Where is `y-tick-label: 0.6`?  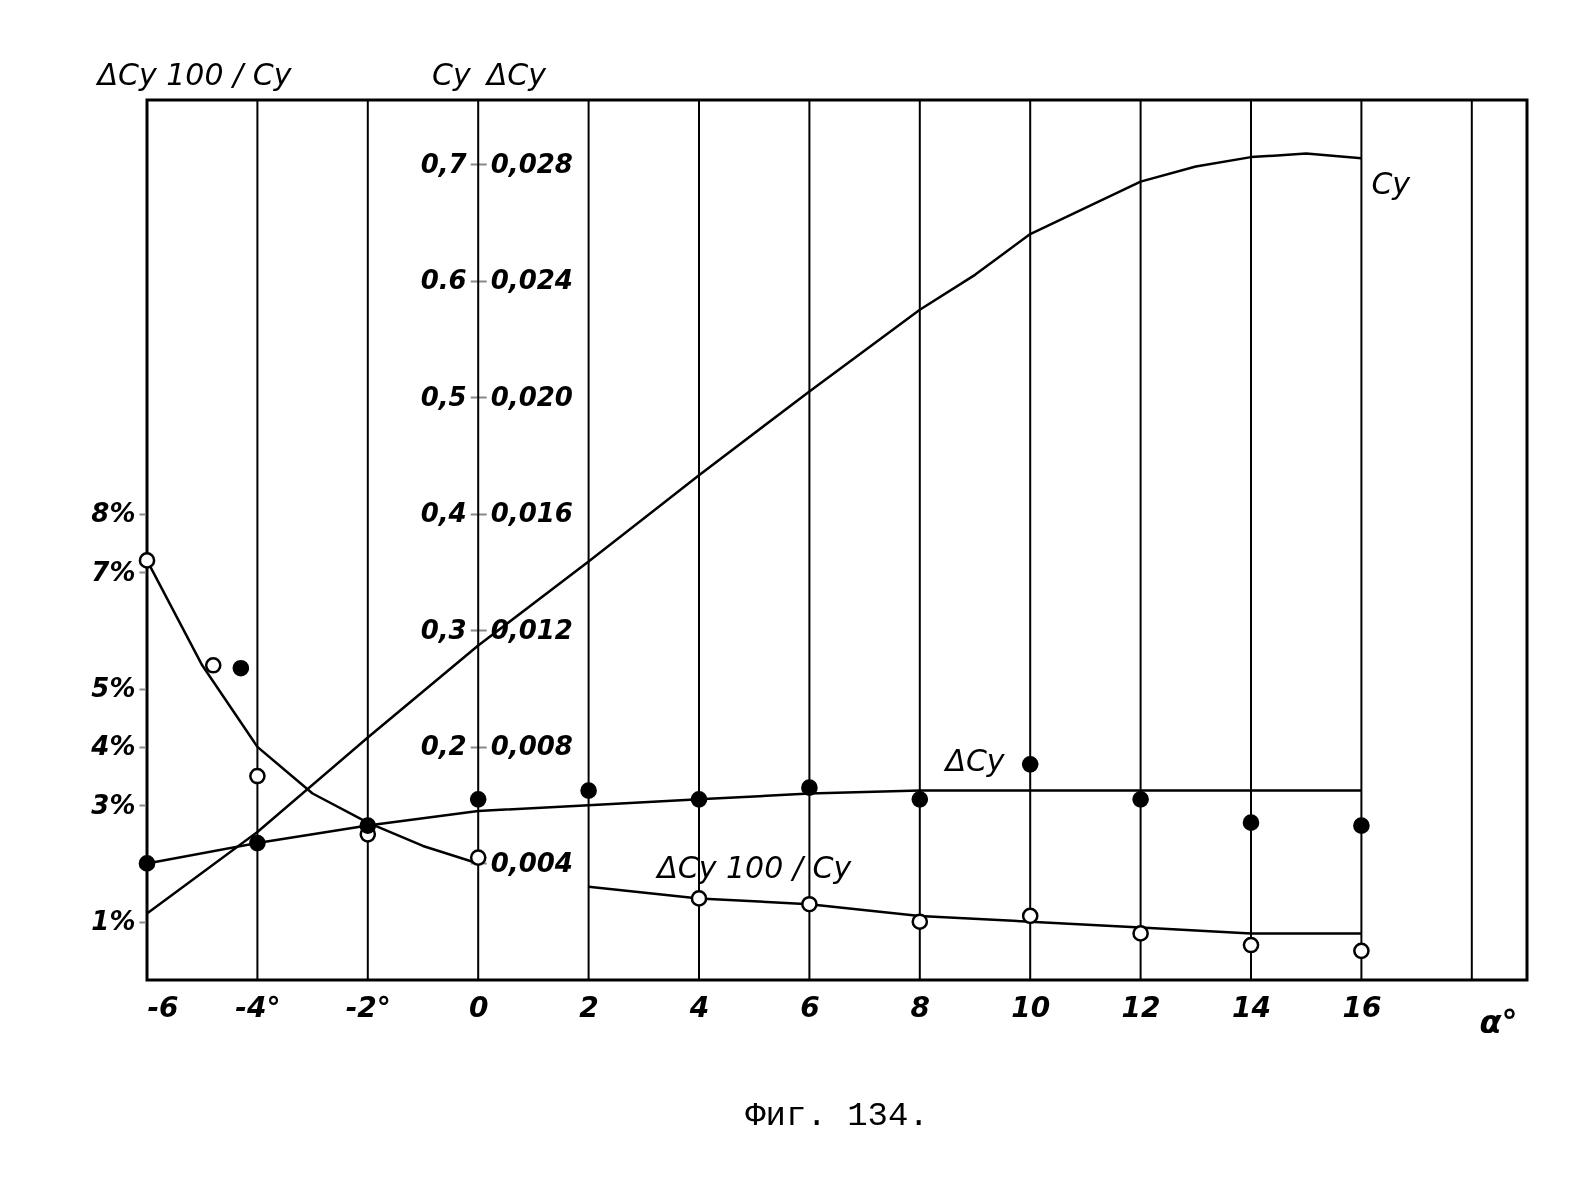
y-tick-label: 0.6 is located at coordinates (443, 280).